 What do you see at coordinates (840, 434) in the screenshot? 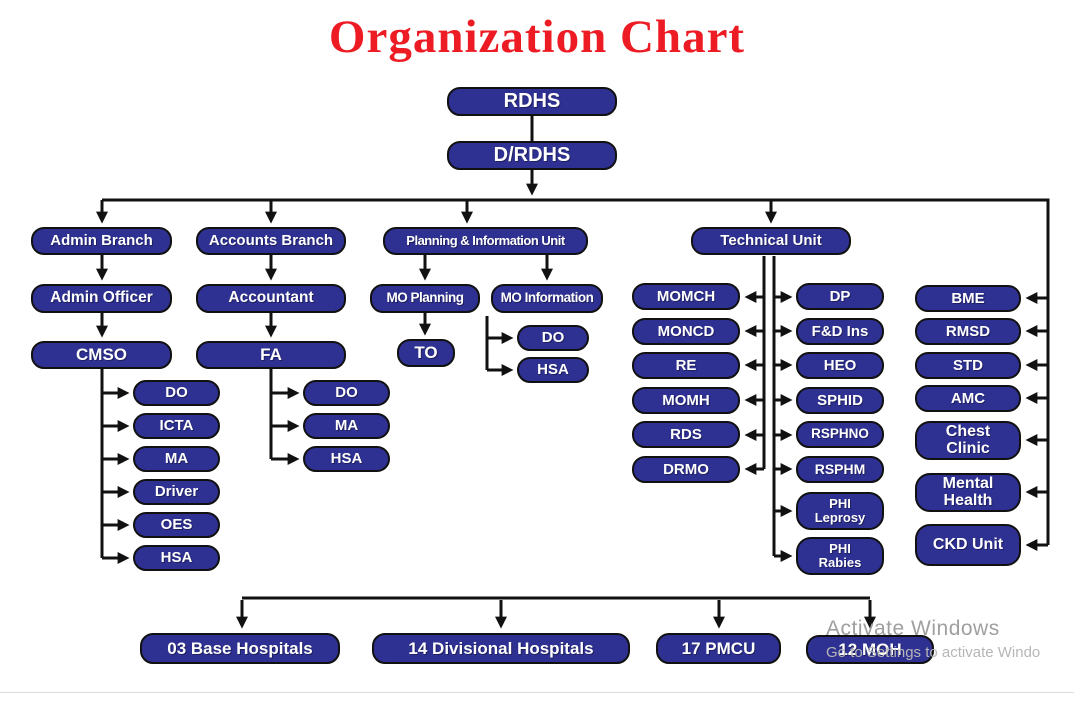
I see `node-rsphno: RSPHNO` at bounding box center [840, 434].